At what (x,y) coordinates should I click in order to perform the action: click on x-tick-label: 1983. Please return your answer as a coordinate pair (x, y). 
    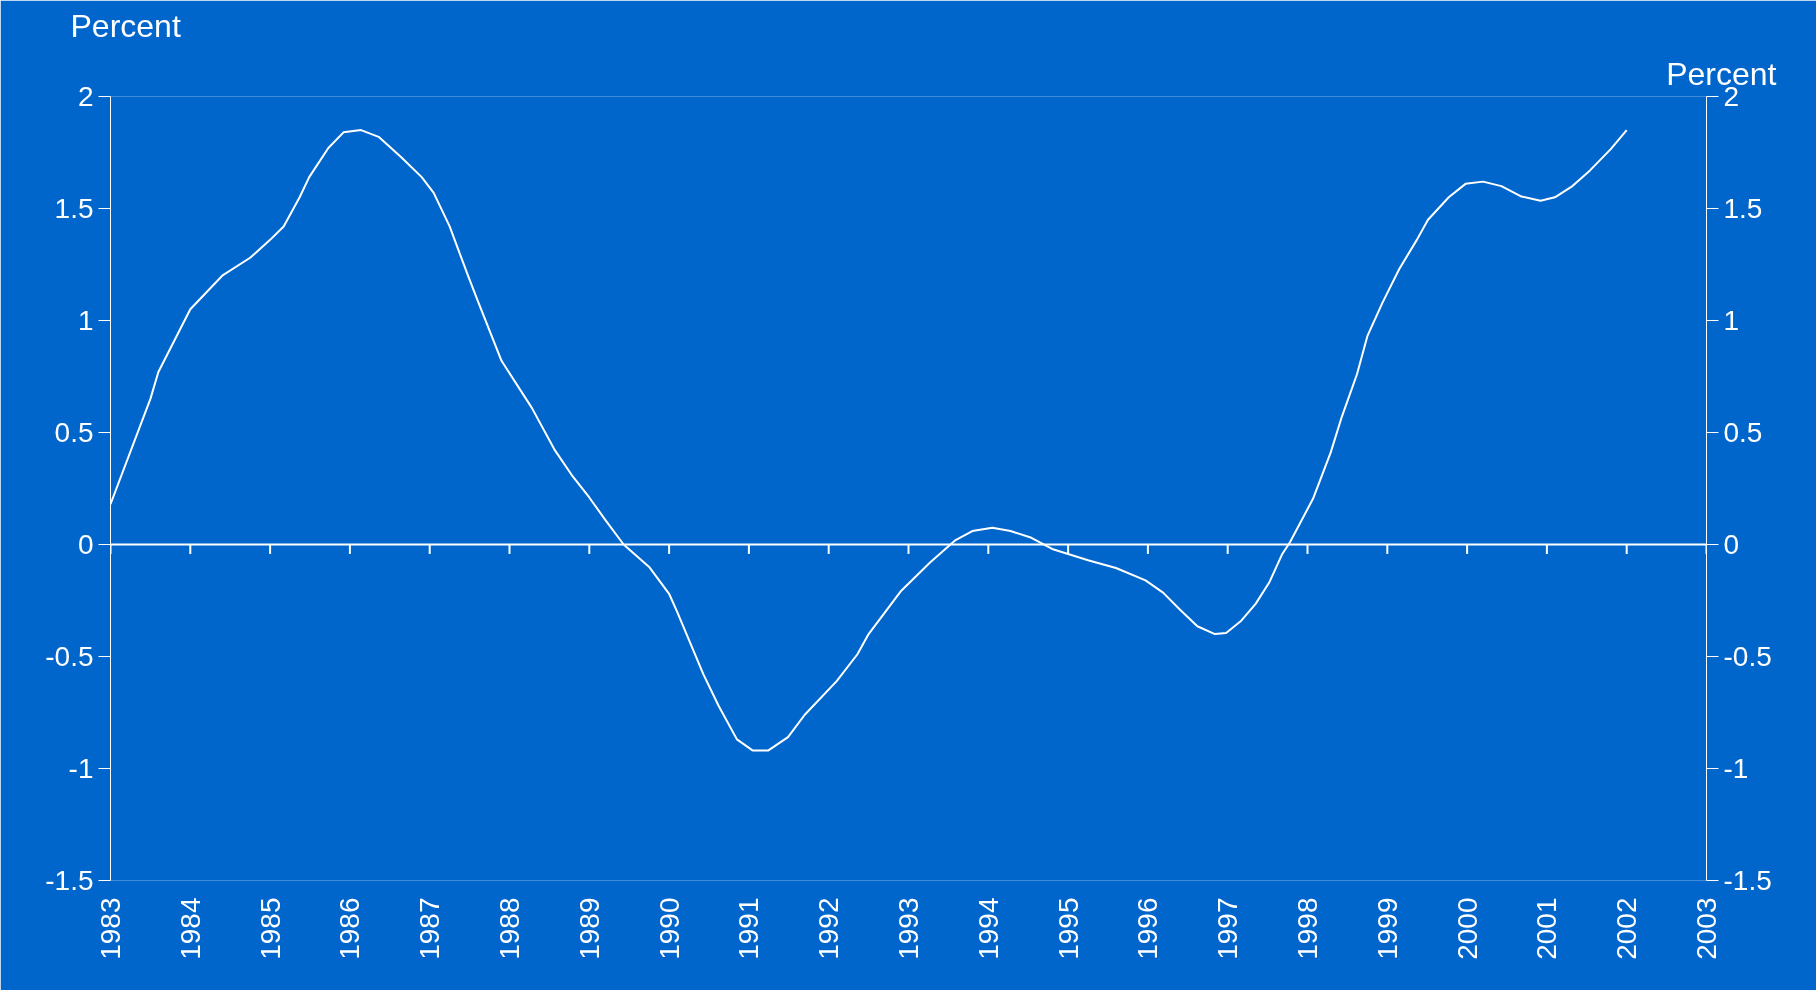
    Looking at the image, I should click on (110, 928).